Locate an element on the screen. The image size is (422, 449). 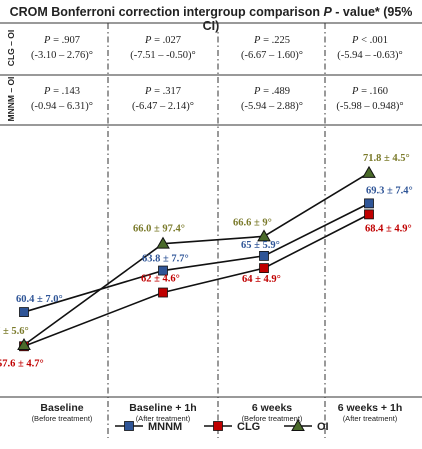
data-label: 57.7 ± 5.6° is located at coordinates (14, 331).